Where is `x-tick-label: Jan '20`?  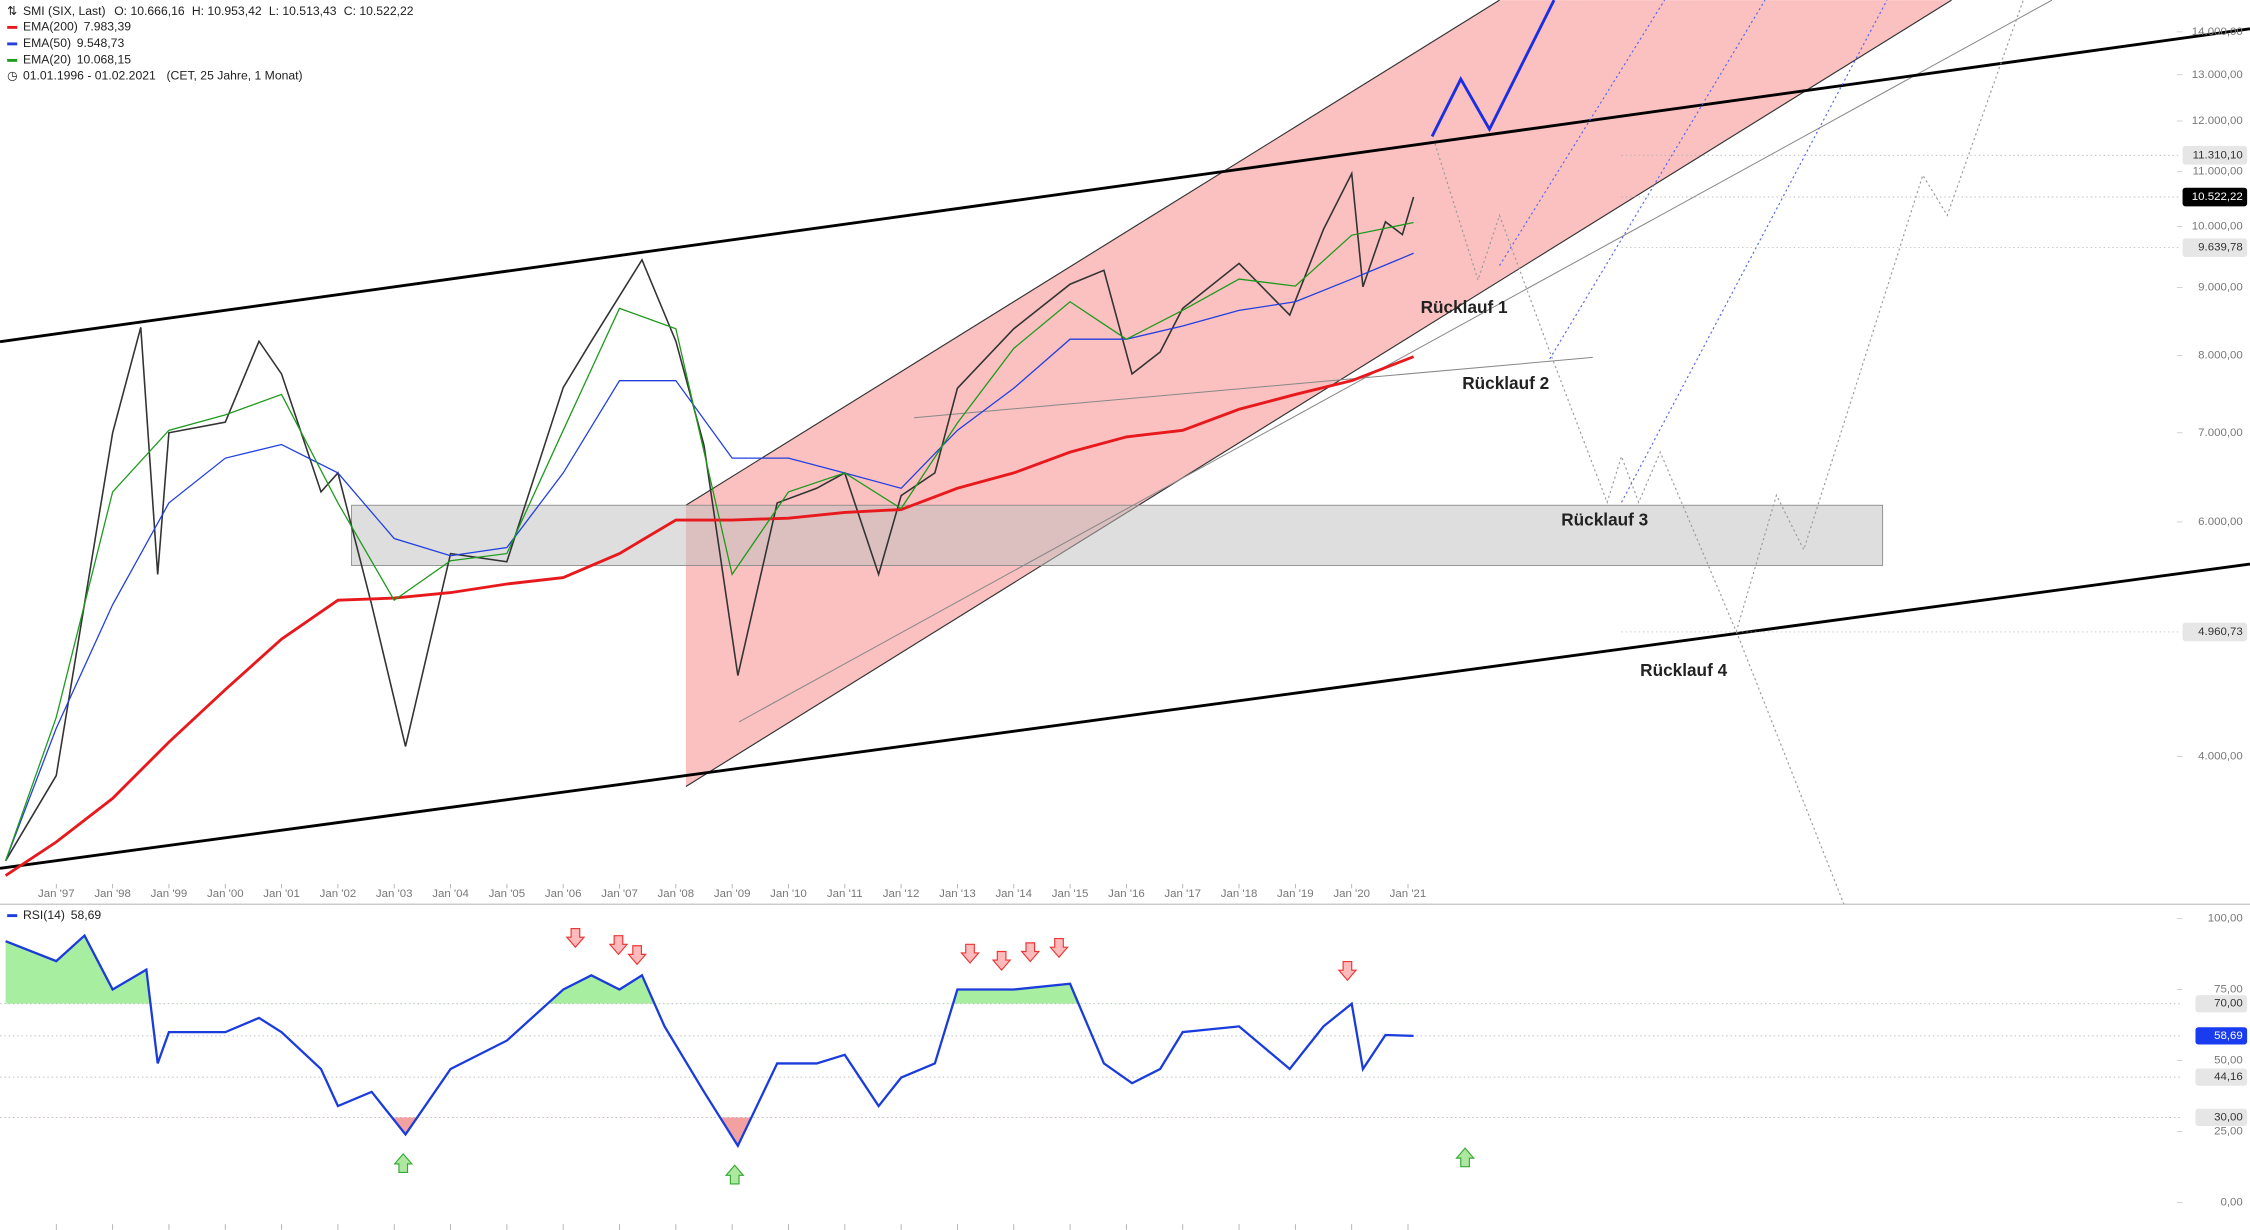 x-tick-label: Jan '20 is located at coordinates (1351, 894).